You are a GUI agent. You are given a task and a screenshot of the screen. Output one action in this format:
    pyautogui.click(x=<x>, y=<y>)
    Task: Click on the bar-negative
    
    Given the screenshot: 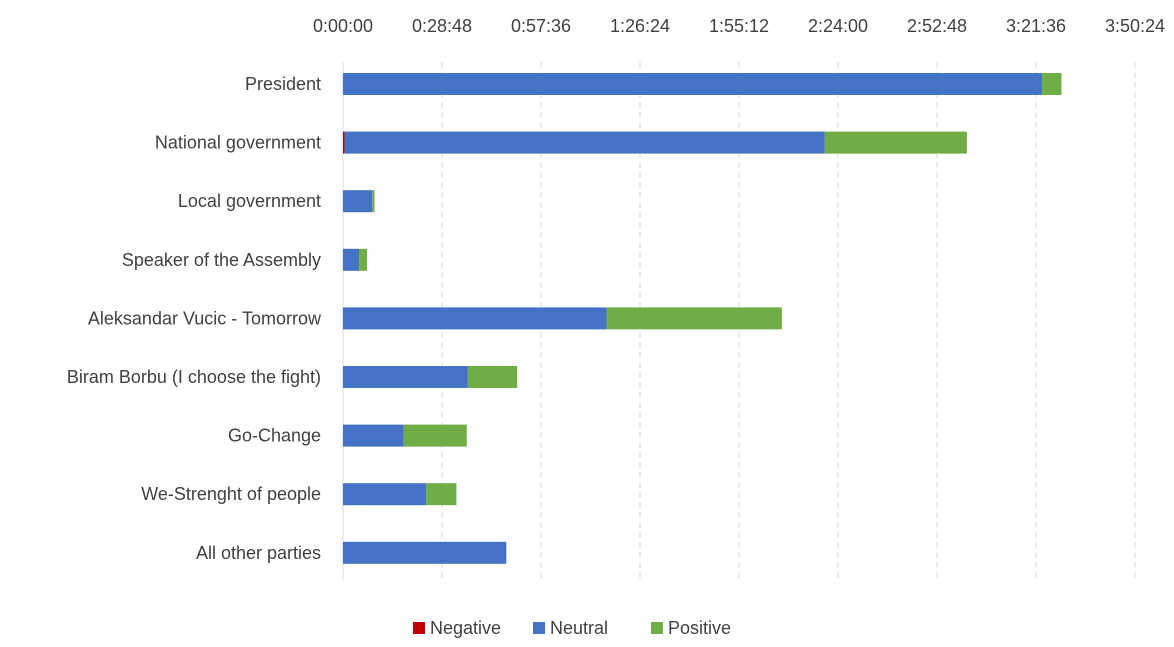 What is the action you would take?
    pyautogui.click(x=344, y=142)
    